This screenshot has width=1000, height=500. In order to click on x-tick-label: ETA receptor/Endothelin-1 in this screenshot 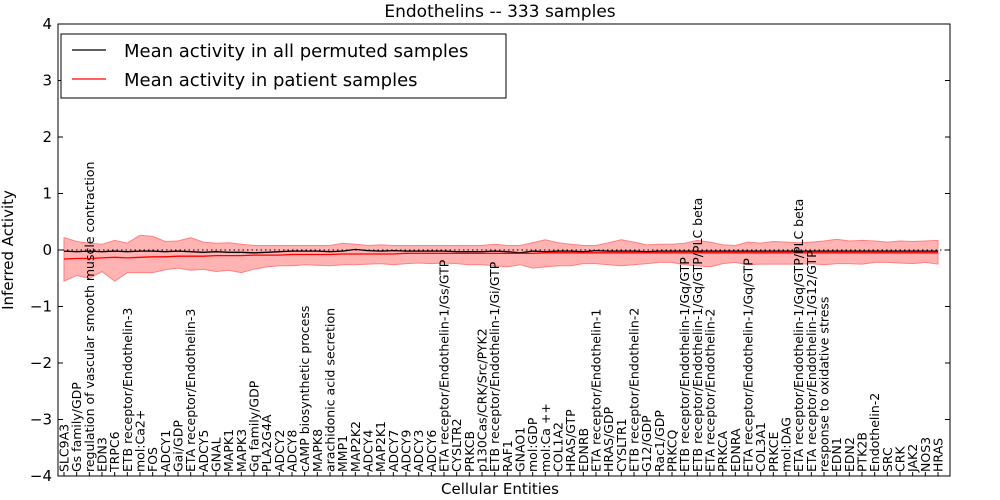, I will do `click(596, 390)`.